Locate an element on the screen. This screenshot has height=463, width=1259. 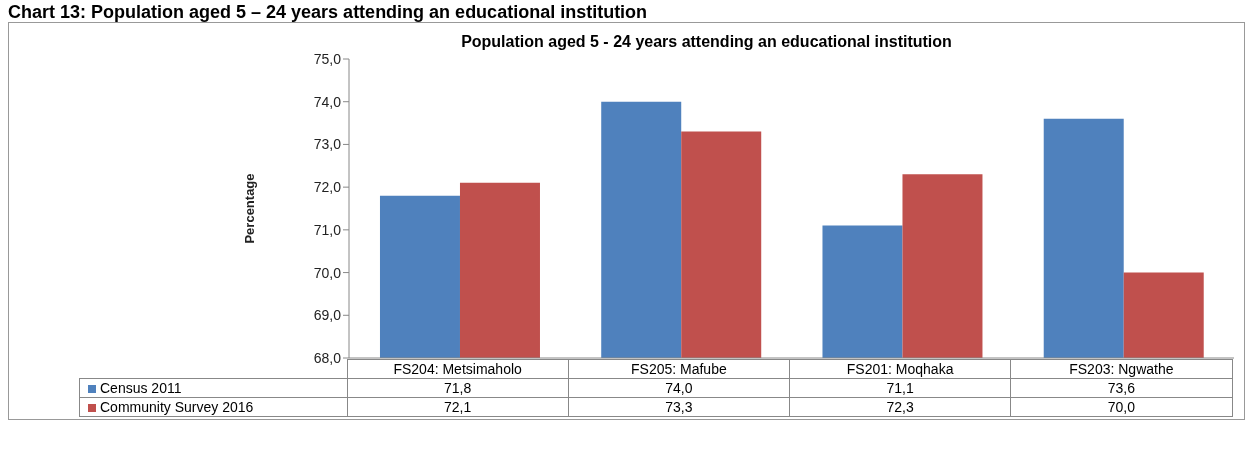
data-label: 71,1 is located at coordinates (900, 388).